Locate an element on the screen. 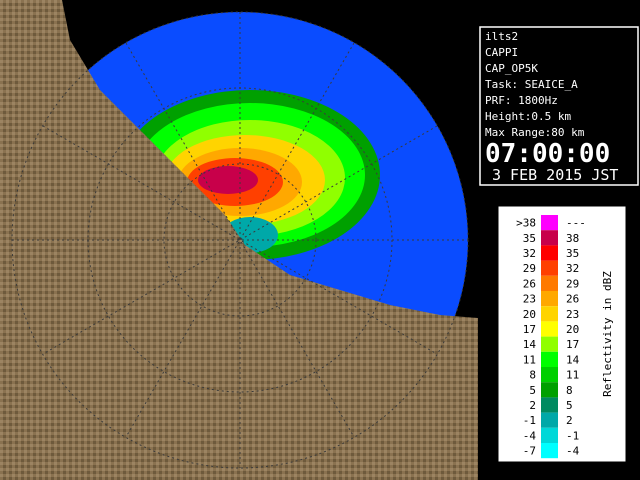  legend-low: 14 is located at coordinates (530, 344).